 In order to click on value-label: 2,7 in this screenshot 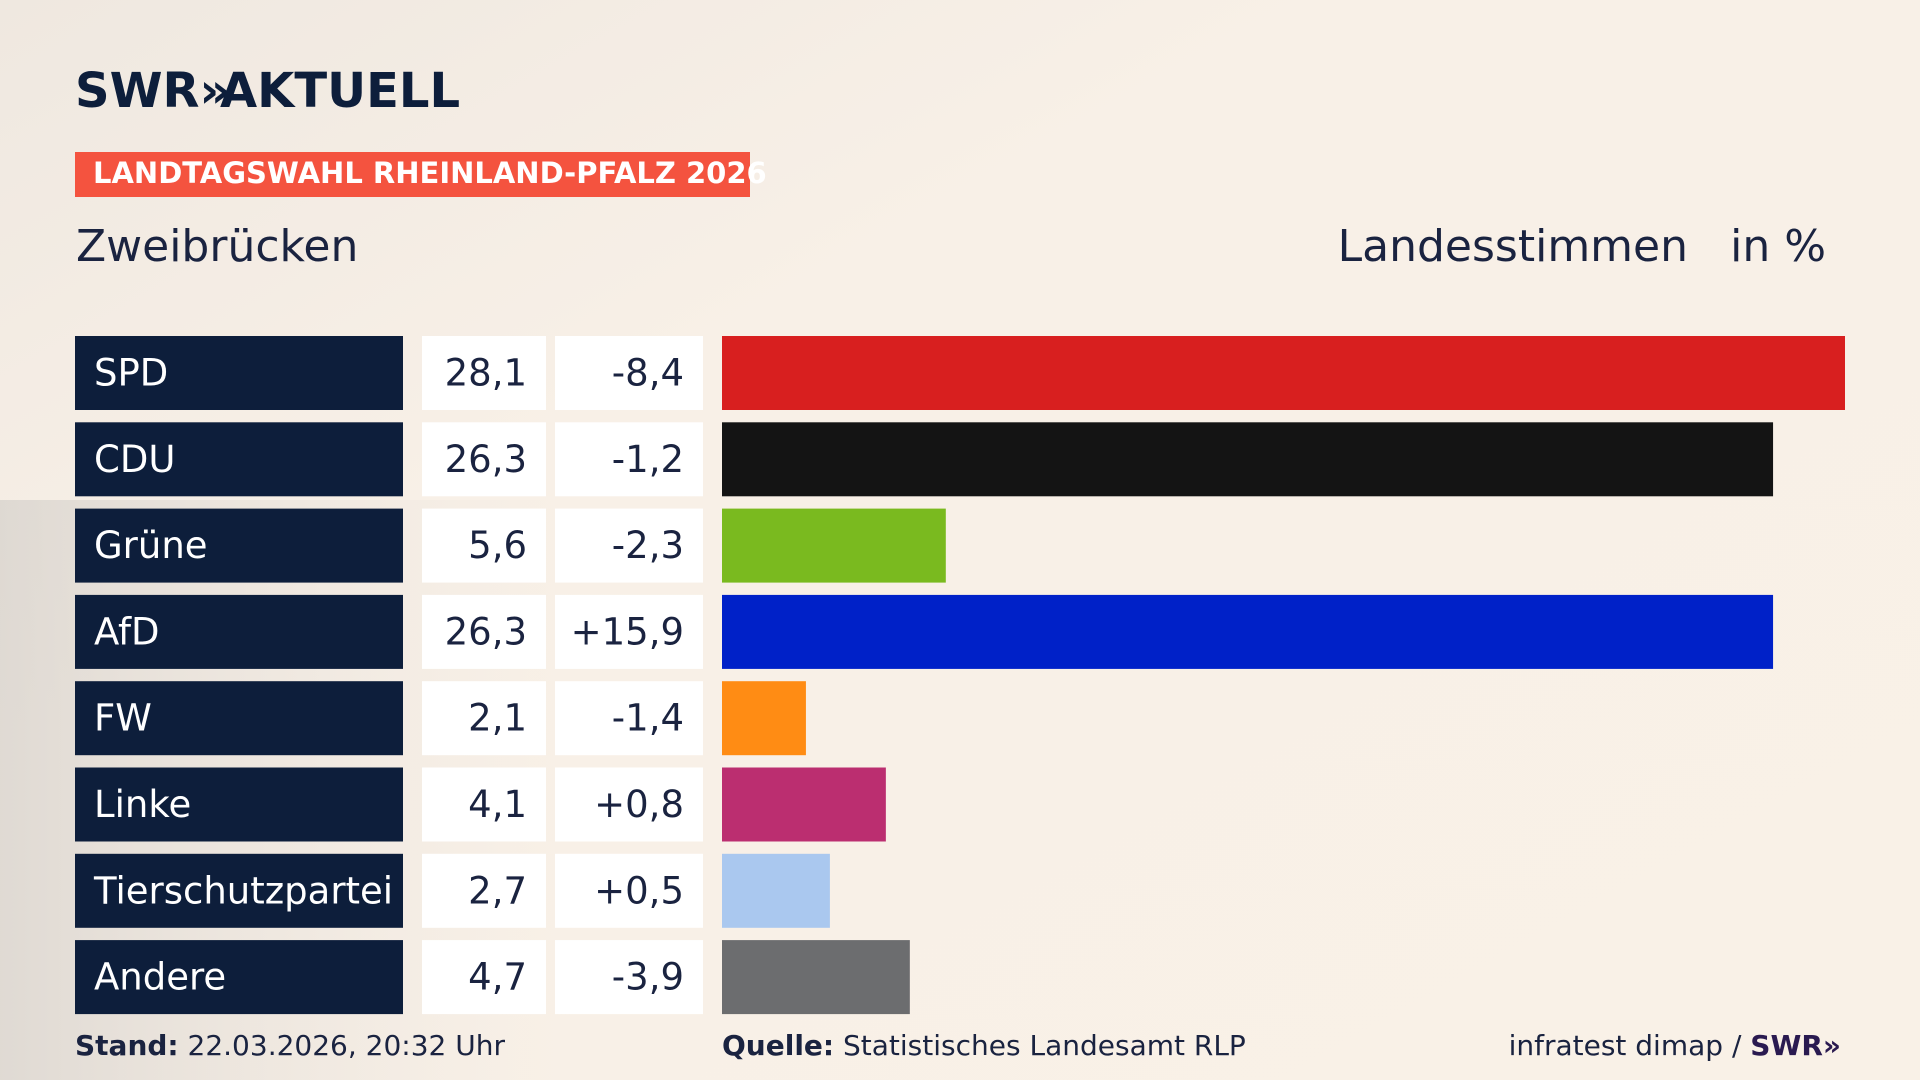, I will do `click(497, 890)`.